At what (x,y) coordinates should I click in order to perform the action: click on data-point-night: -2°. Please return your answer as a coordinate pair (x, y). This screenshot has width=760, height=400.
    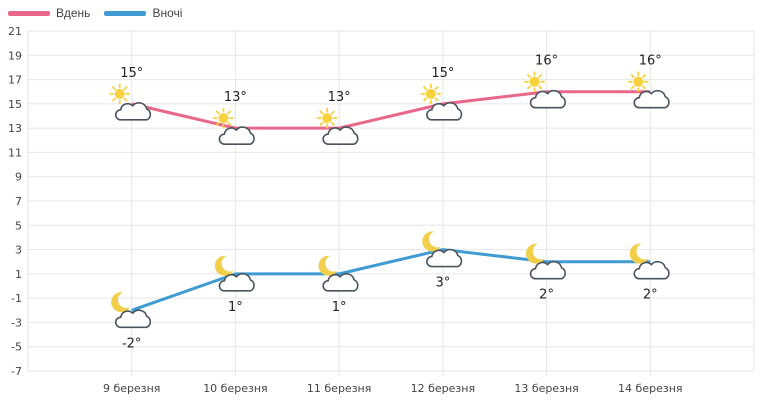
    Looking at the image, I should click on (131, 321).